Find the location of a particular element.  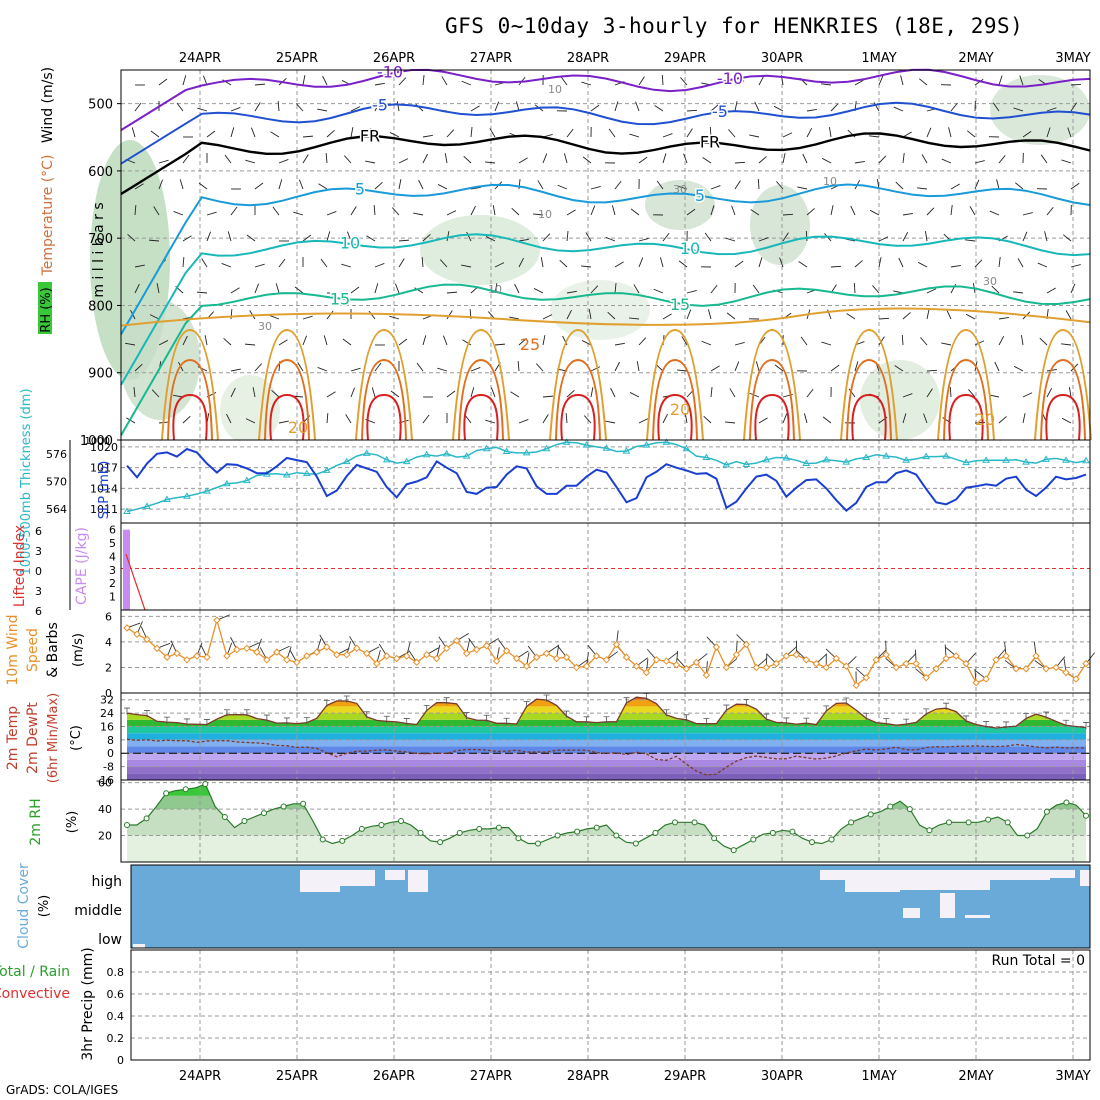

precip-tick-label: 0.2 is located at coordinates (116, 1038).